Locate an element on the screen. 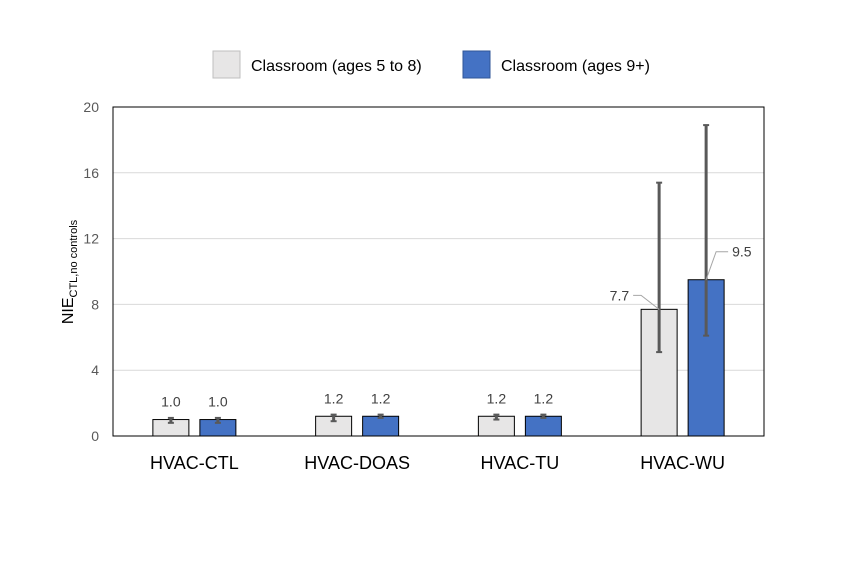 The width and height of the screenshot is (850, 567). x-tick-label: HVAC-CTL is located at coordinates (194, 463).